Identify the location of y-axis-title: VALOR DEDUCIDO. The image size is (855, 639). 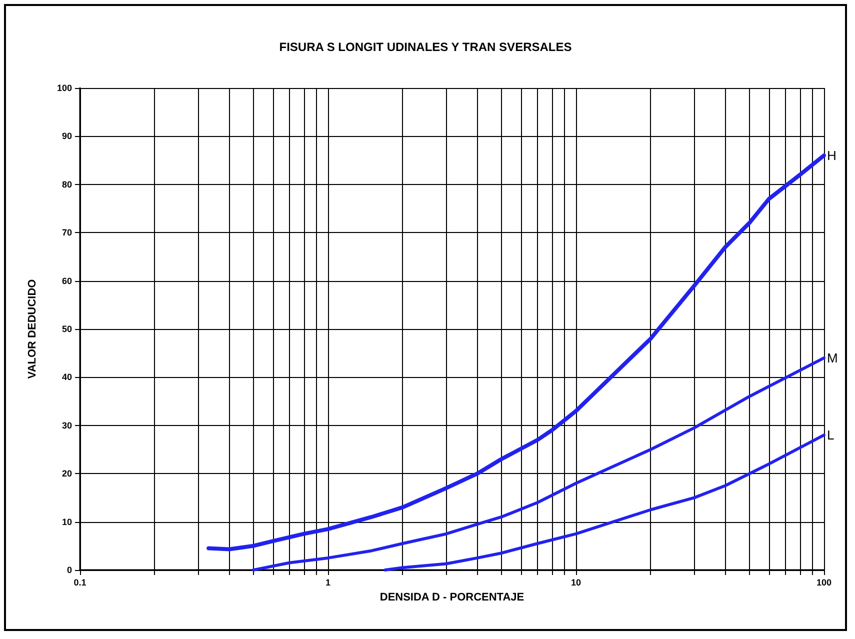
(32, 328).